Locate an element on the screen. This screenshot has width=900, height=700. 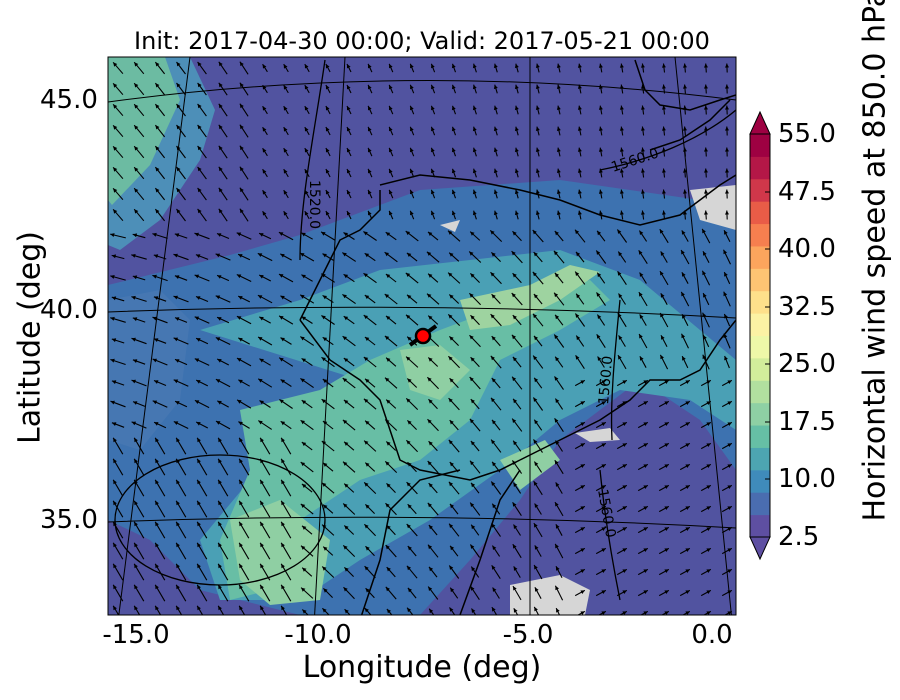
colorbar-tick-label: 40.0 is located at coordinates (807, 249).